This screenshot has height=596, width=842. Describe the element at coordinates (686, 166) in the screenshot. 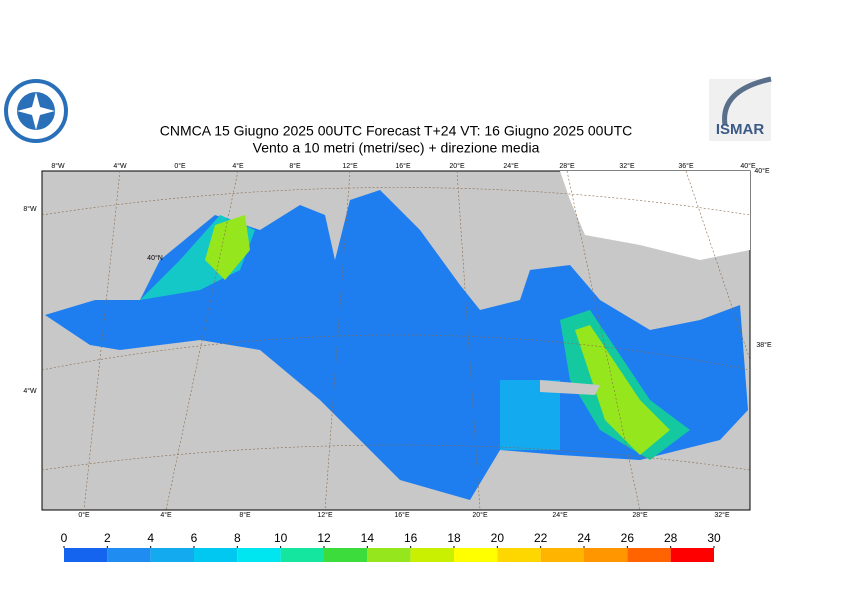

I see `coord-label: 36°E` at that location.